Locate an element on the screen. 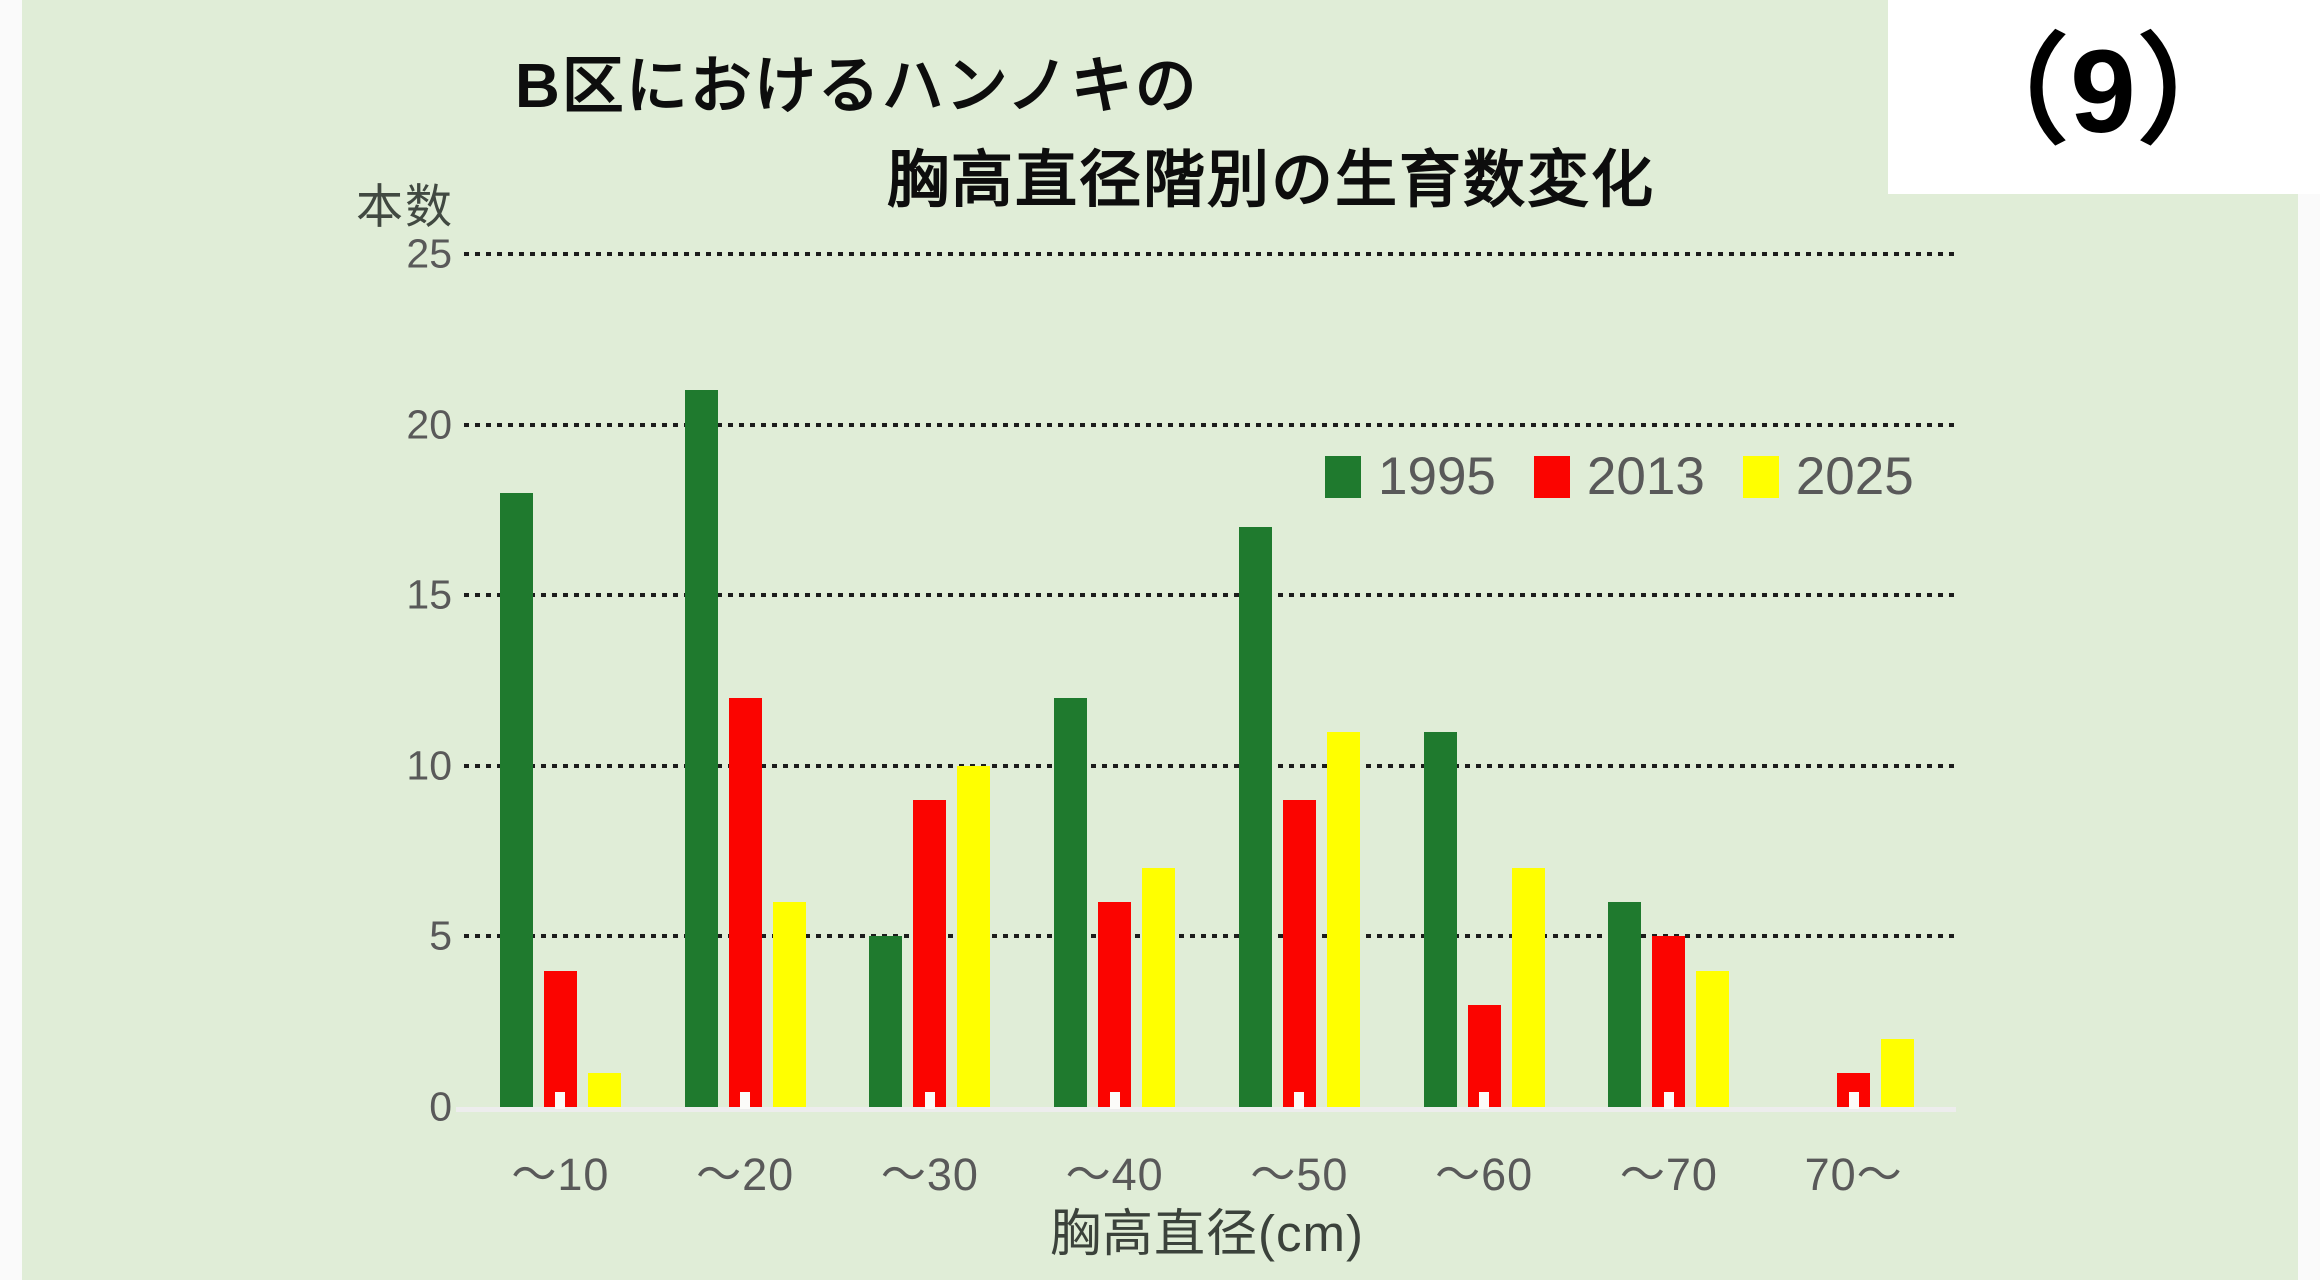 This screenshot has width=2320, height=1280. y-tick-label-10: 10 is located at coordinates (429, 765).